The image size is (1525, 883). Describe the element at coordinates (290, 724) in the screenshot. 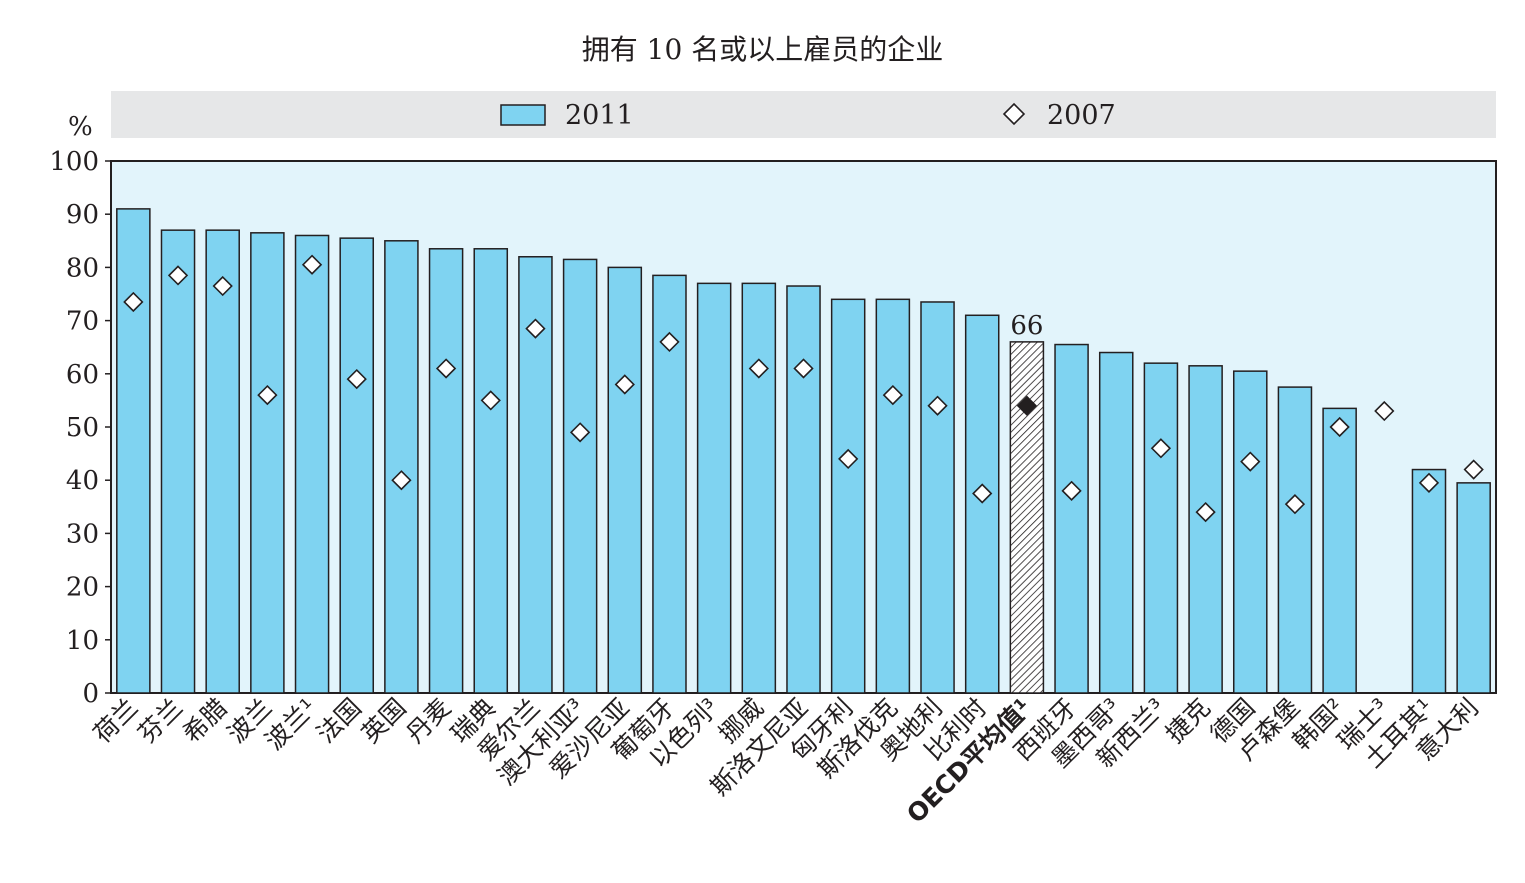

I see `x-tick-label: 波兰¹` at that location.